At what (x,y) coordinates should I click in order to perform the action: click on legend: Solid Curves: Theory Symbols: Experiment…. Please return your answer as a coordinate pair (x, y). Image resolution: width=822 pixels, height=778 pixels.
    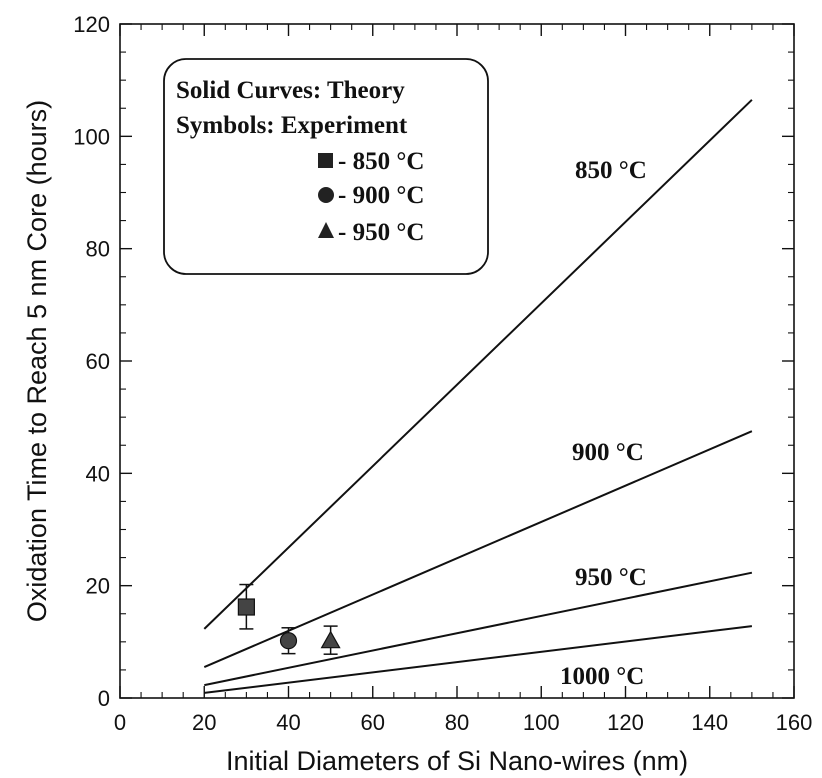
    Looking at the image, I should click on (326, 166).